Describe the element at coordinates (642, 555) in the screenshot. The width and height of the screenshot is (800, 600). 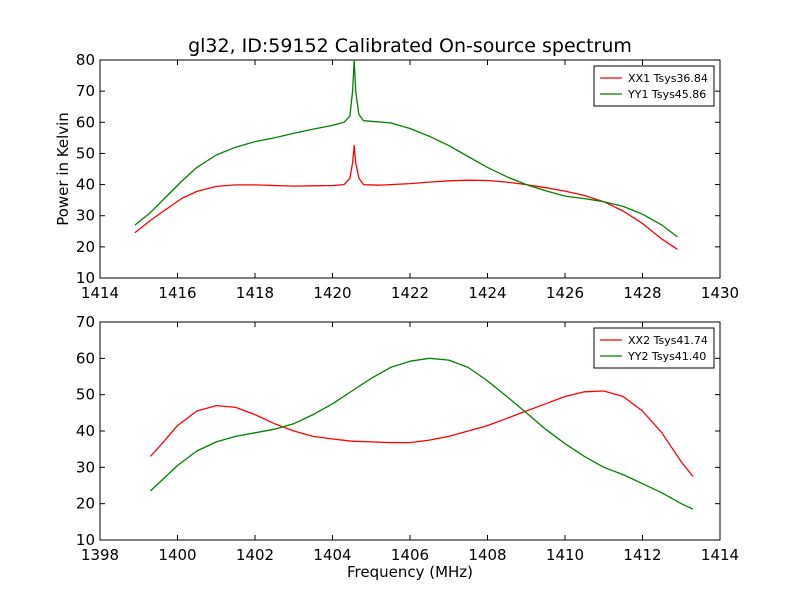
I see `x-tick-label: 1412` at that location.